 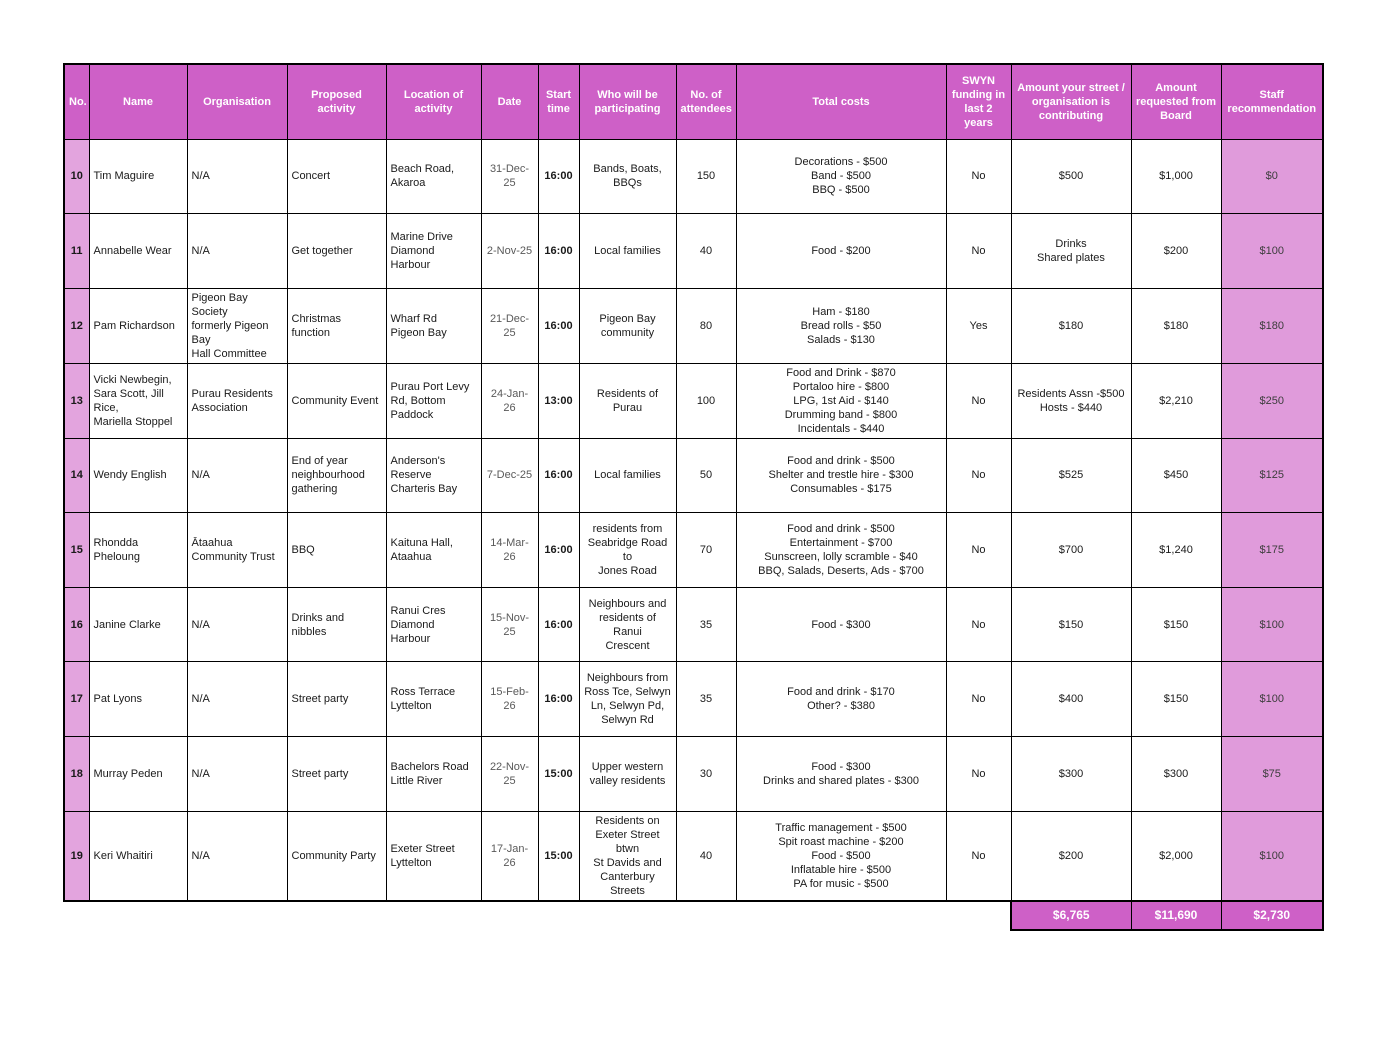 I want to click on header-swyn-funding: SWYN funding in last 2 years, so click(x=978, y=101).